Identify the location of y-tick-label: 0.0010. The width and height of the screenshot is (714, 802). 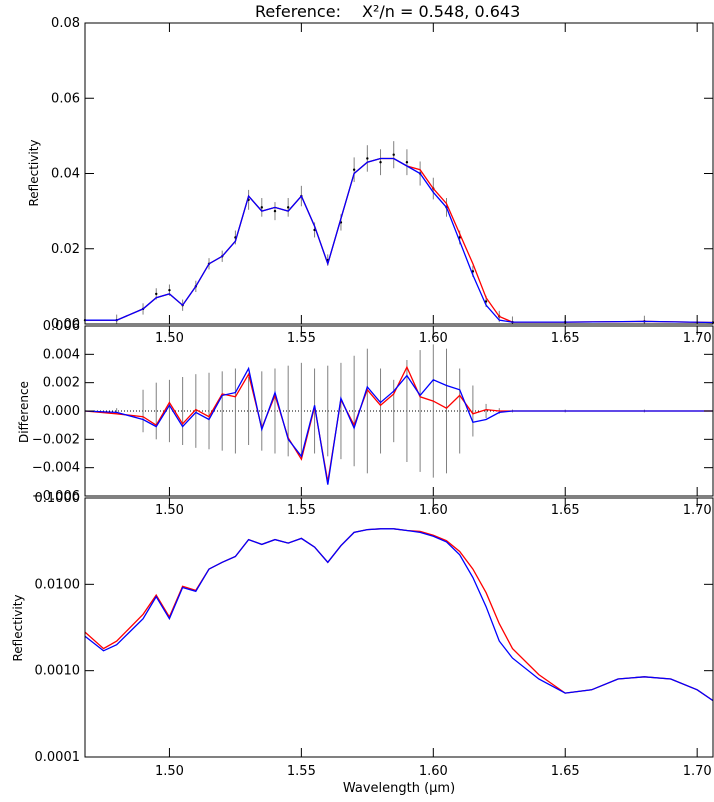
(58, 671).